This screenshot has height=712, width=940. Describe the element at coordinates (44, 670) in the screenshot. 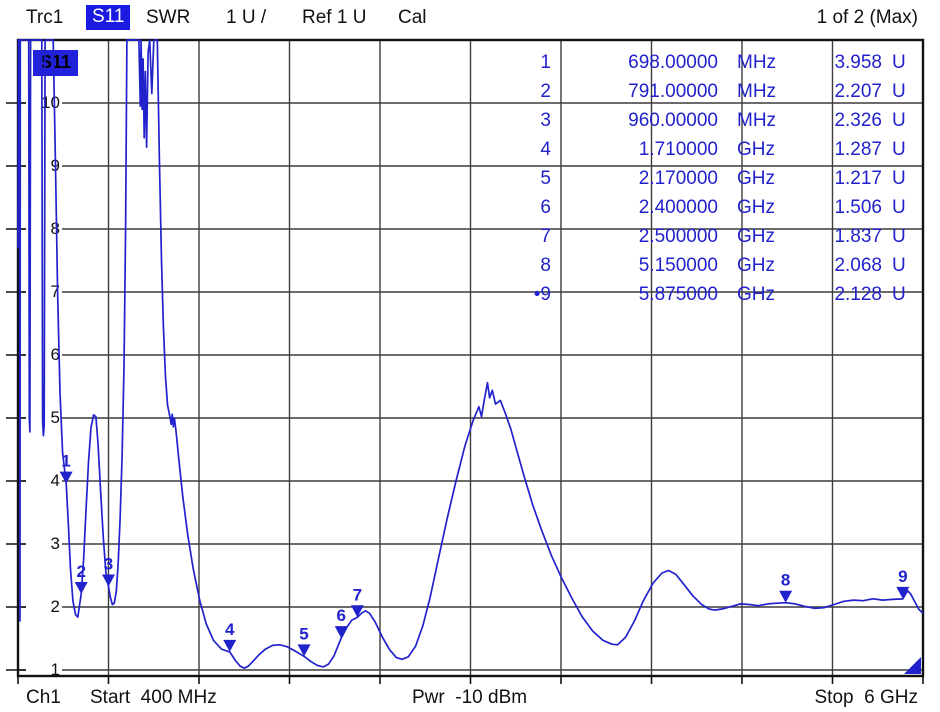

I see `y-axis-label: 1` at that location.